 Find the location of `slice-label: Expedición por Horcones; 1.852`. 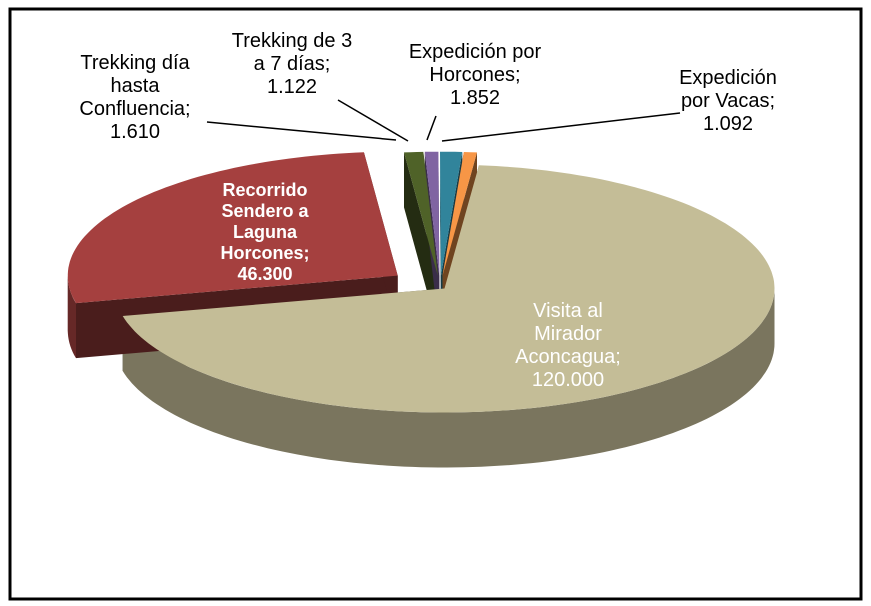

slice-label: Expedición por Horcones; 1.852 is located at coordinates (475, 75).